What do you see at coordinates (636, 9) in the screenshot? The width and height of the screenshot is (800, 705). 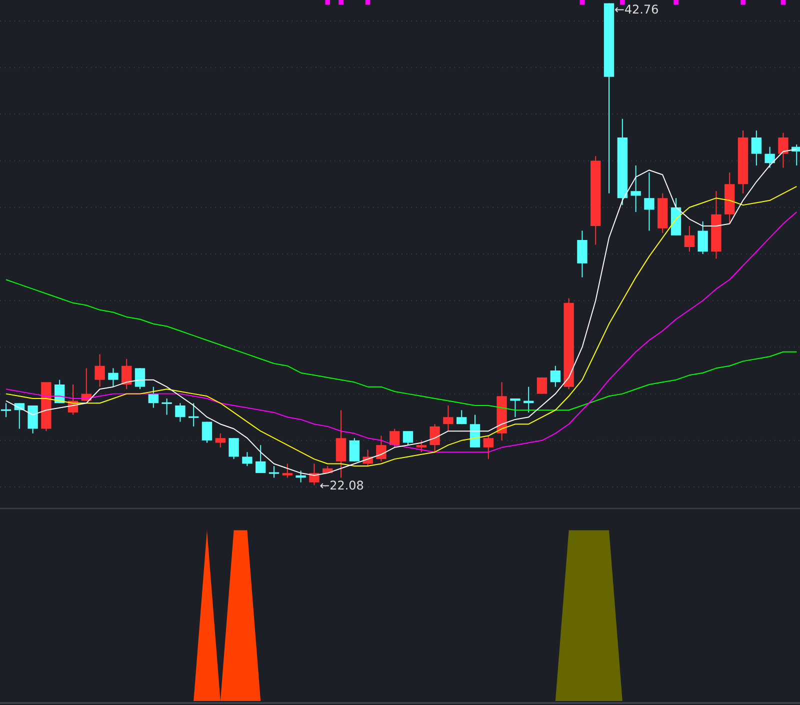 I see `annotation: ←42.76` at bounding box center [636, 9].